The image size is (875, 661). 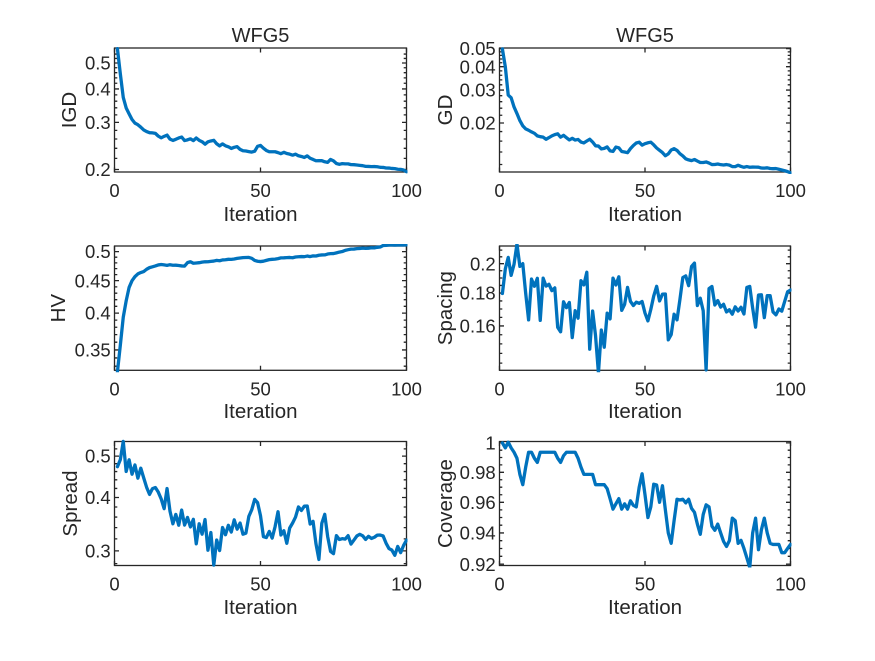 I want to click on svg-text: 1, so click(x=490, y=443).